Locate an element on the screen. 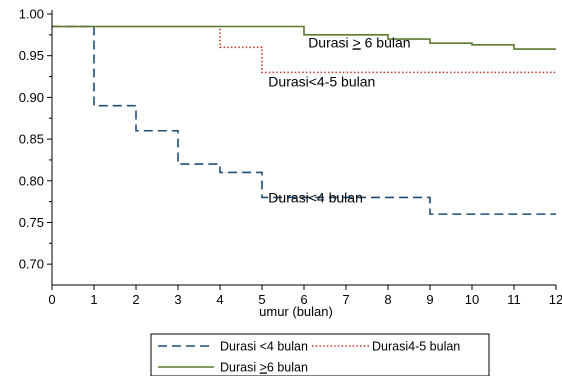  x-tick-label: 5 is located at coordinates (261, 299).